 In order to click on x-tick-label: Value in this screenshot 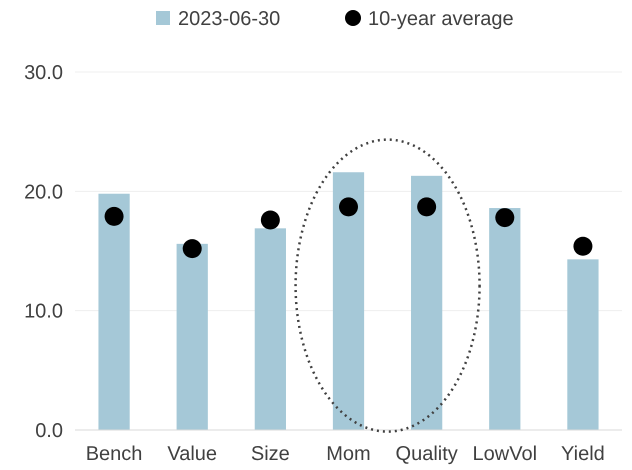, I will do `click(192, 454)`.